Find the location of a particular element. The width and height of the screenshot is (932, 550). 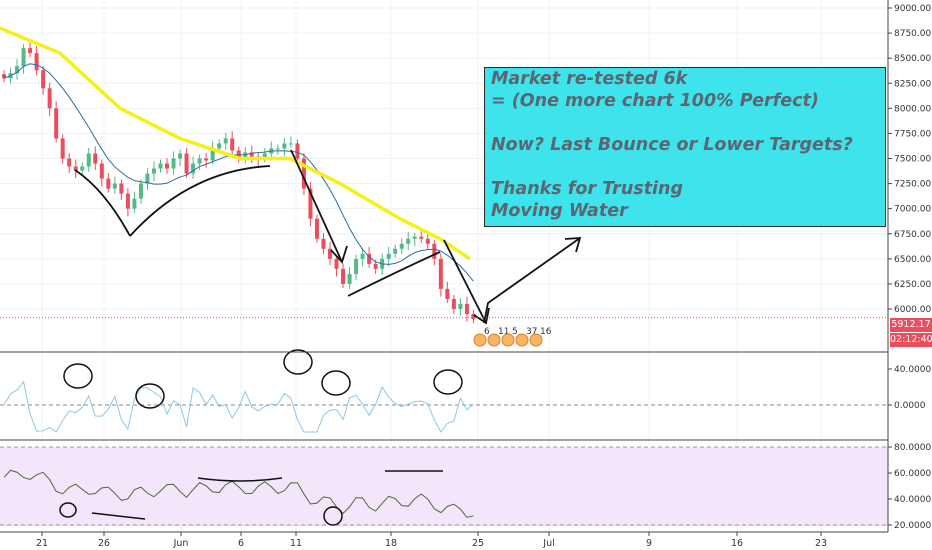

countdown-label: 02:12:40 is located at coordinates (911, 340).